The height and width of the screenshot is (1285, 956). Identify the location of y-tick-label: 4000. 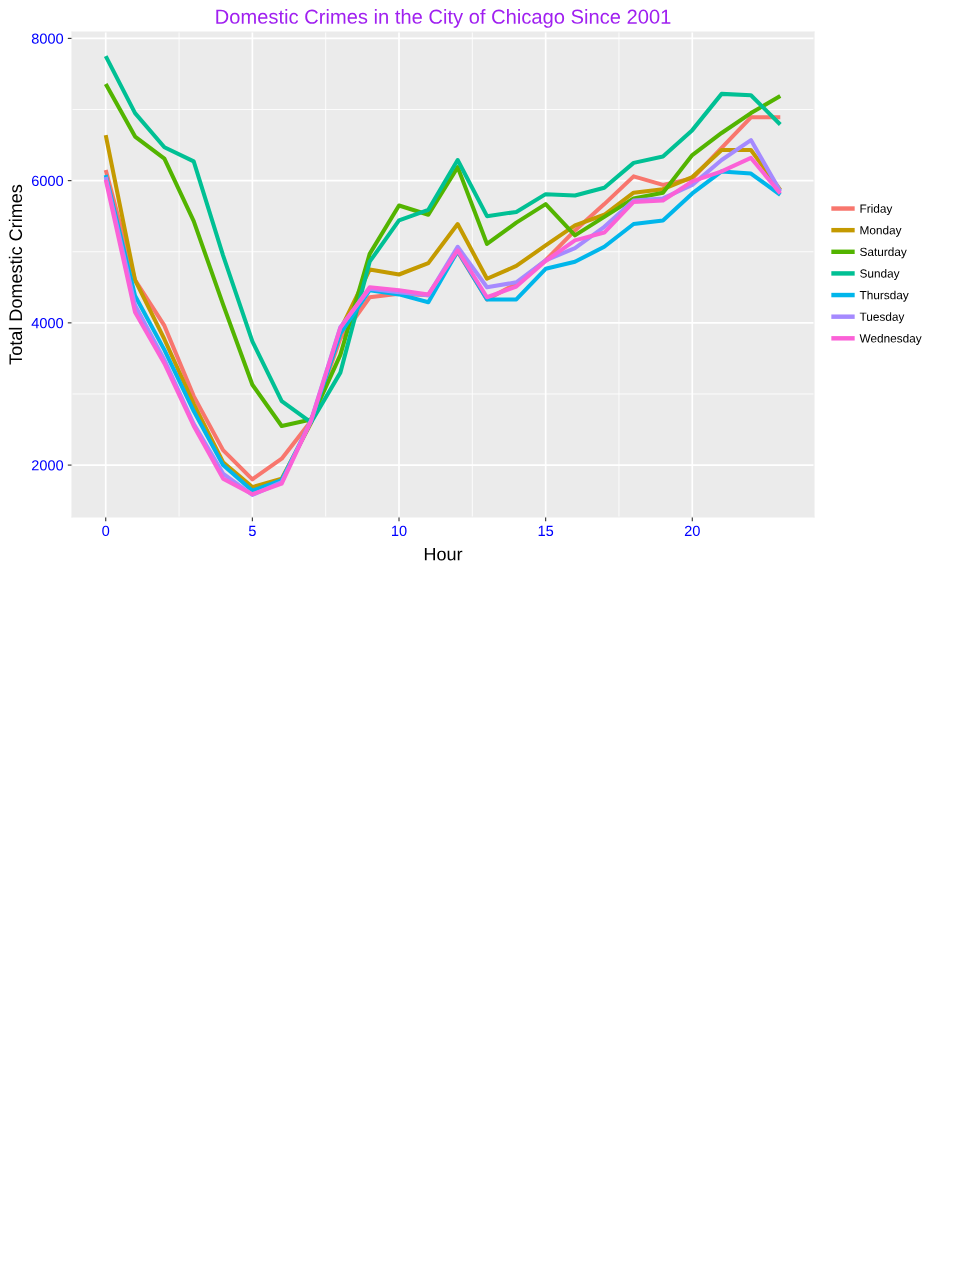
(47, 323).